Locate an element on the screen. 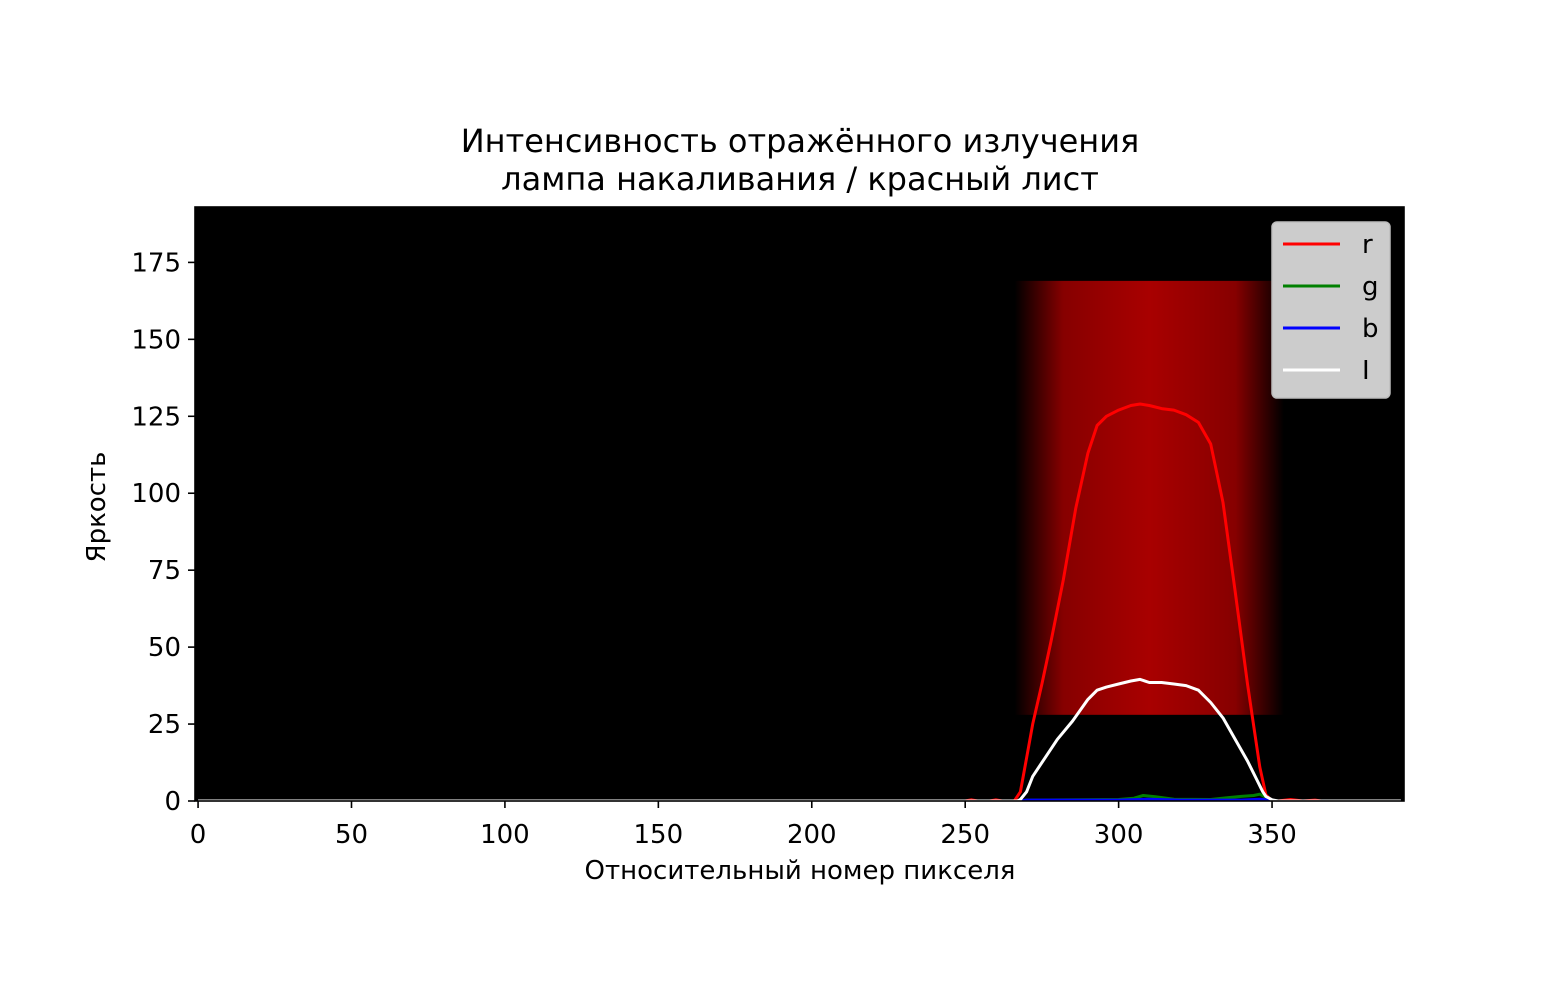 The width and height of the screenshot is (1560, 1000). y-tick-label: 25 is located at coordinates (164, 725).